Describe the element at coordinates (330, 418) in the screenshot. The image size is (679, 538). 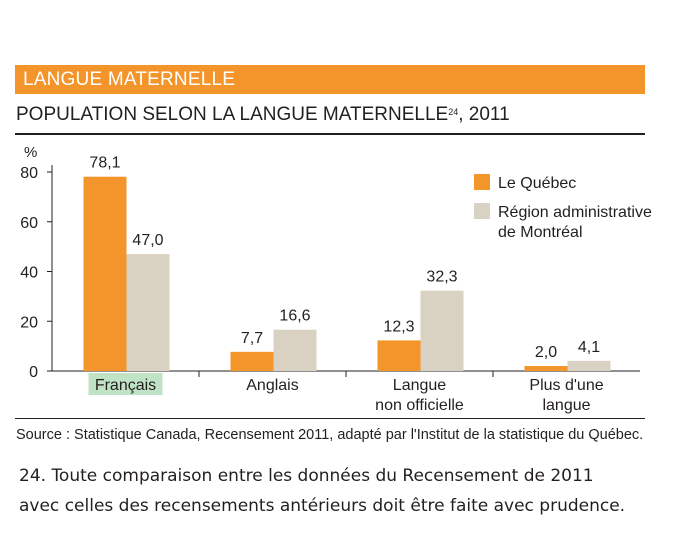
I see `chart-bottom-rule` at that location.